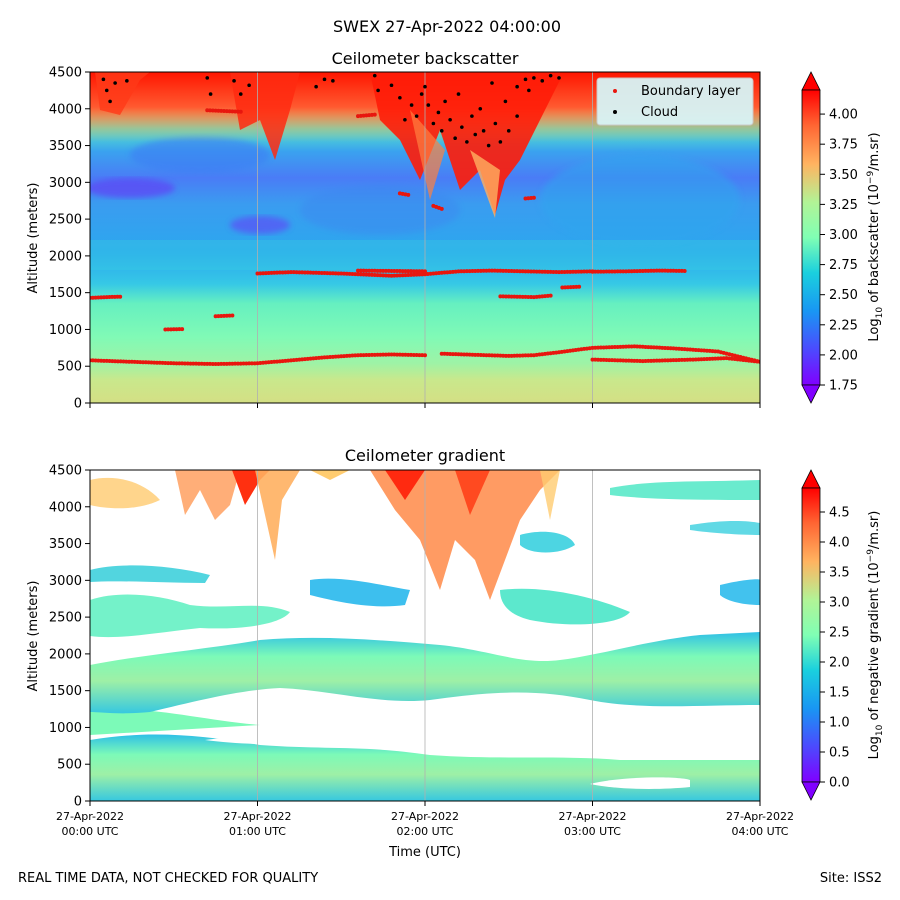 The image size is (900, 900). What do you see at coordinates (78, 802) in the screenshot?
I see `y-tick-label: 0` at bounding box center [78, 802].